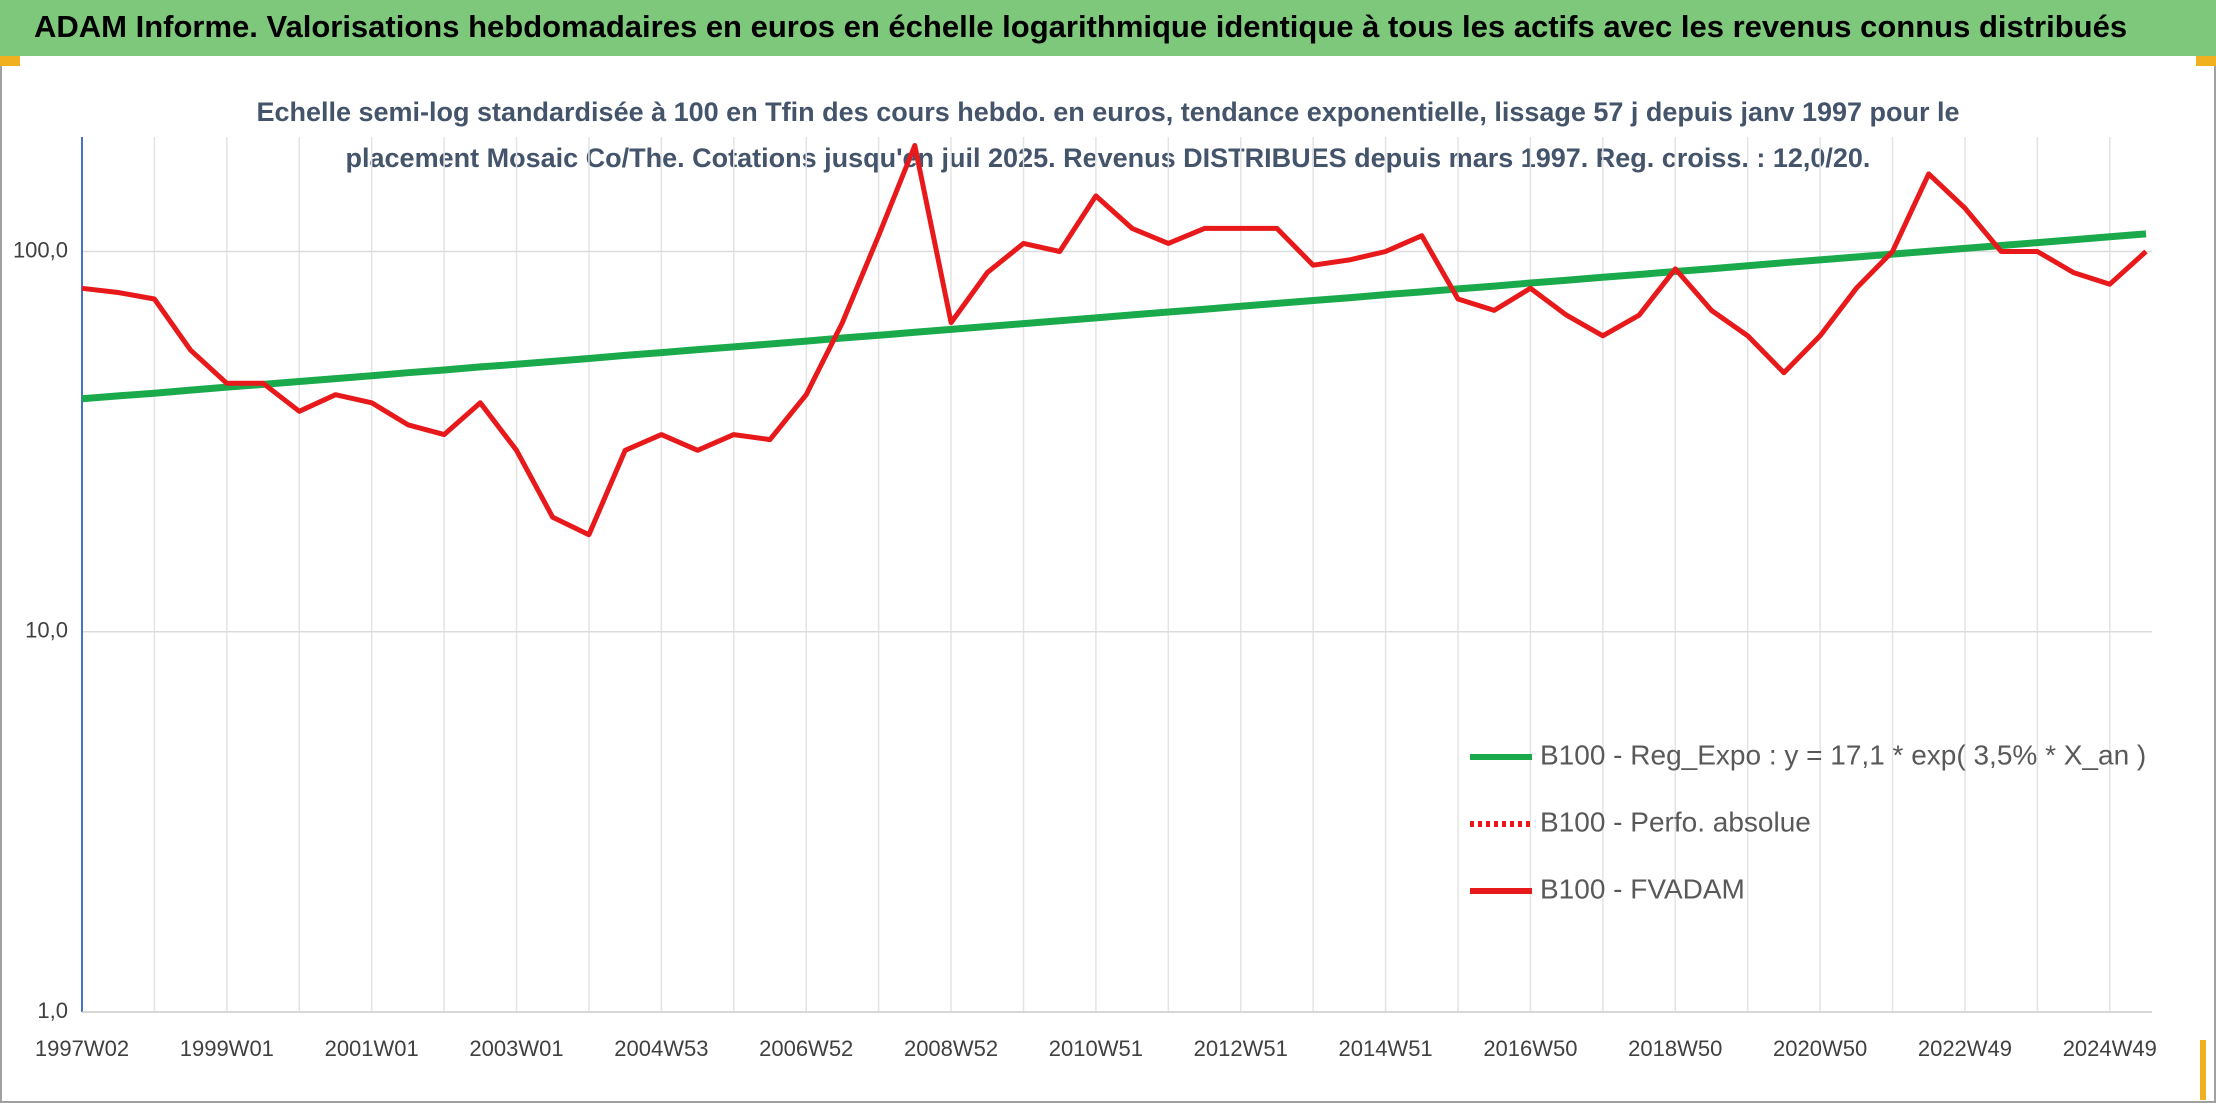 This screenshot has width=2216, height=1103. Describe the element at coordinates (1675, 1048) in the screenshot. I see `x-tick-label: 2018W50` at that location.